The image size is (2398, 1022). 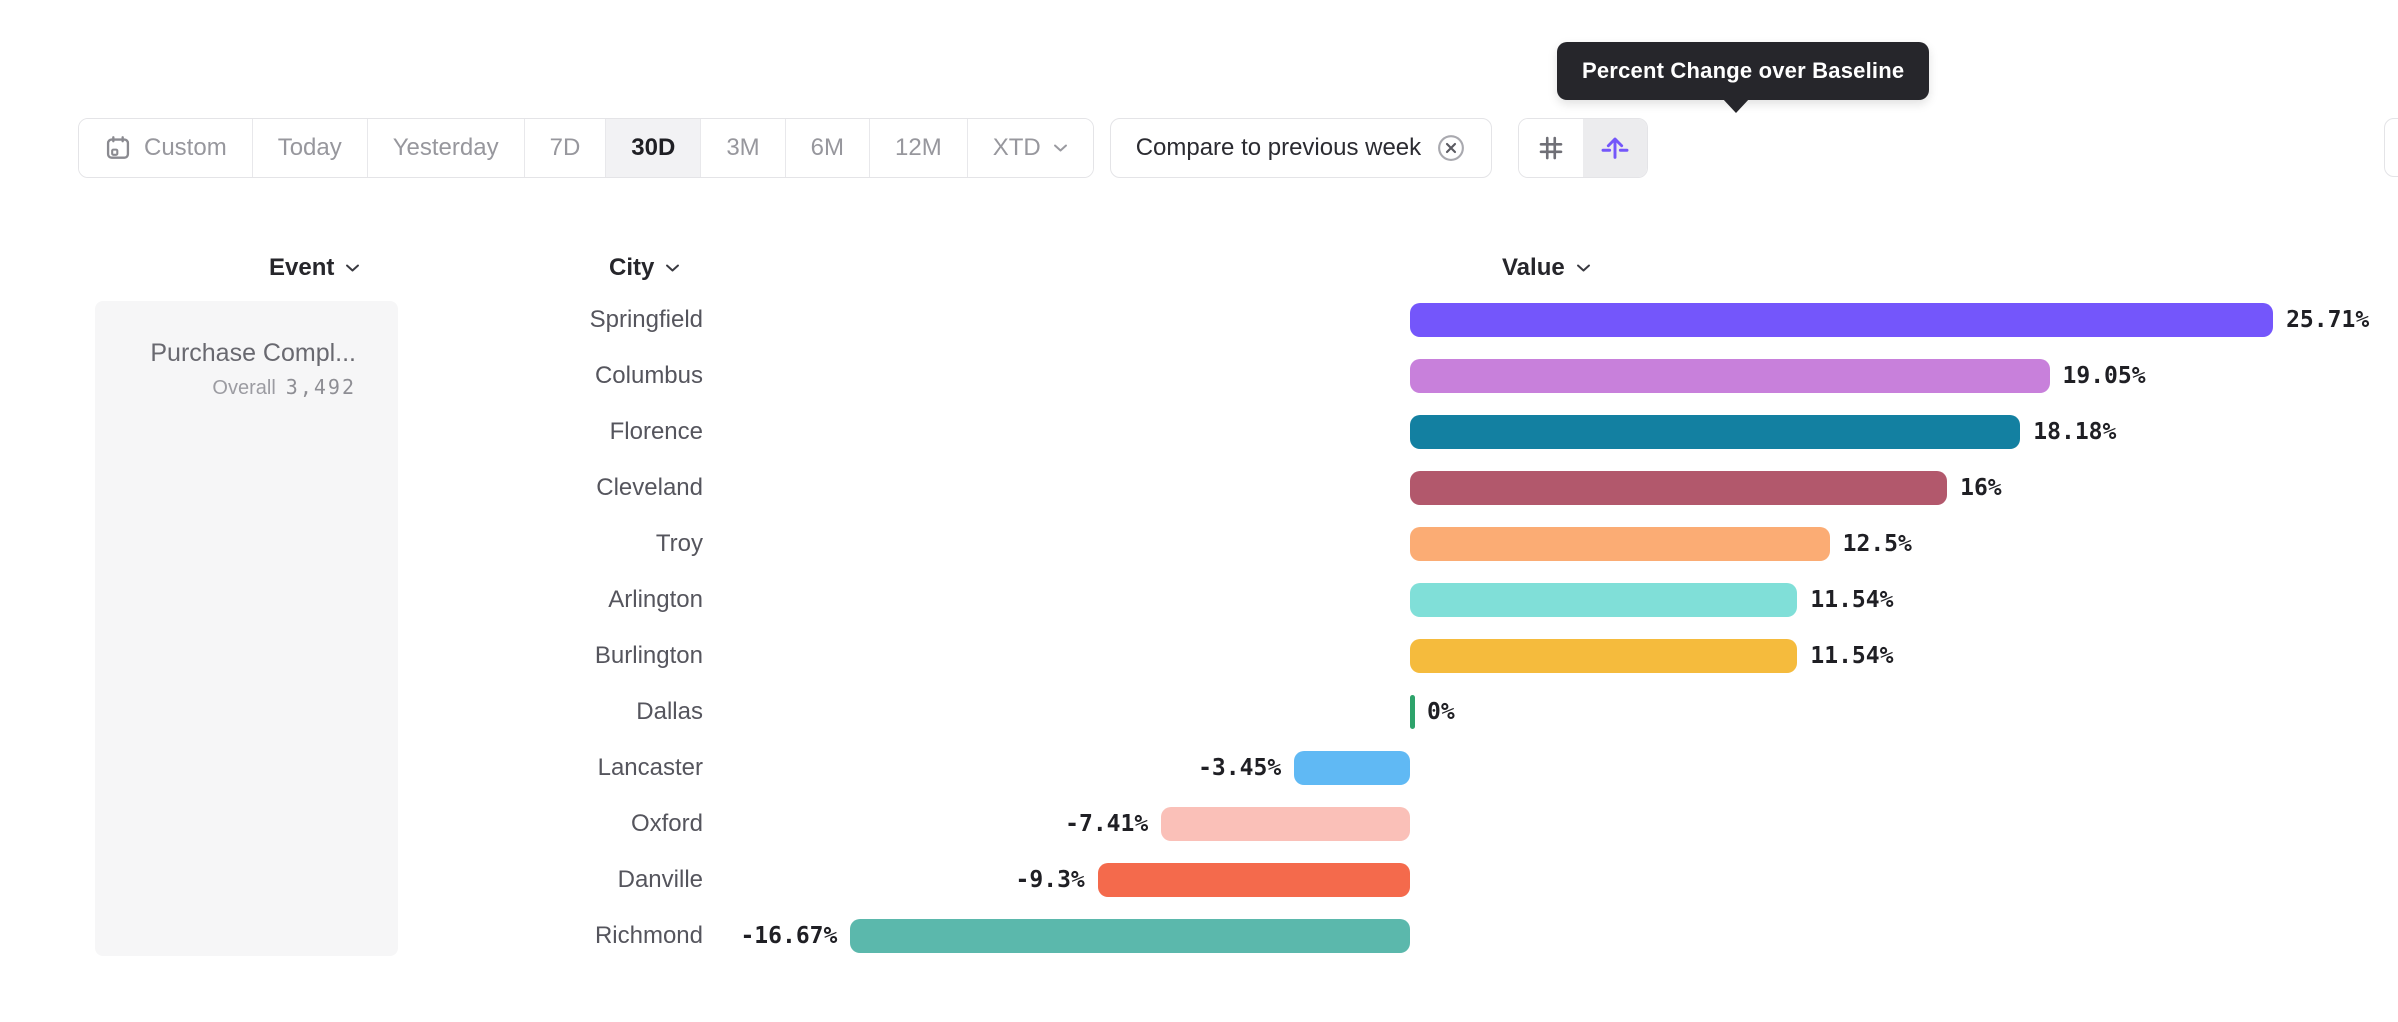 What do you see at coordinates (789, 936) in the screenshot?
I see `value-label: -16.67%` at bounding box center [789, 936].